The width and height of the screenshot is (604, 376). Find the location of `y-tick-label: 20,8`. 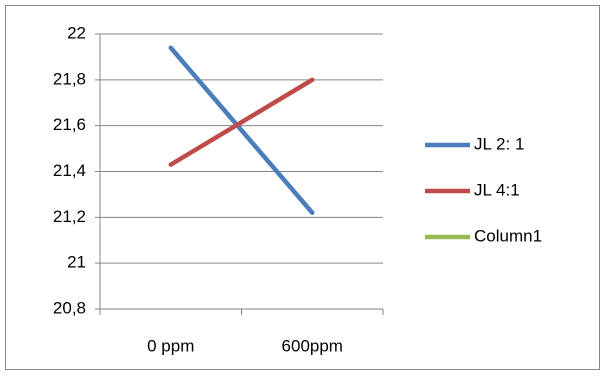

y-tick-label: 20,8 is located at coordinates (69, 307).